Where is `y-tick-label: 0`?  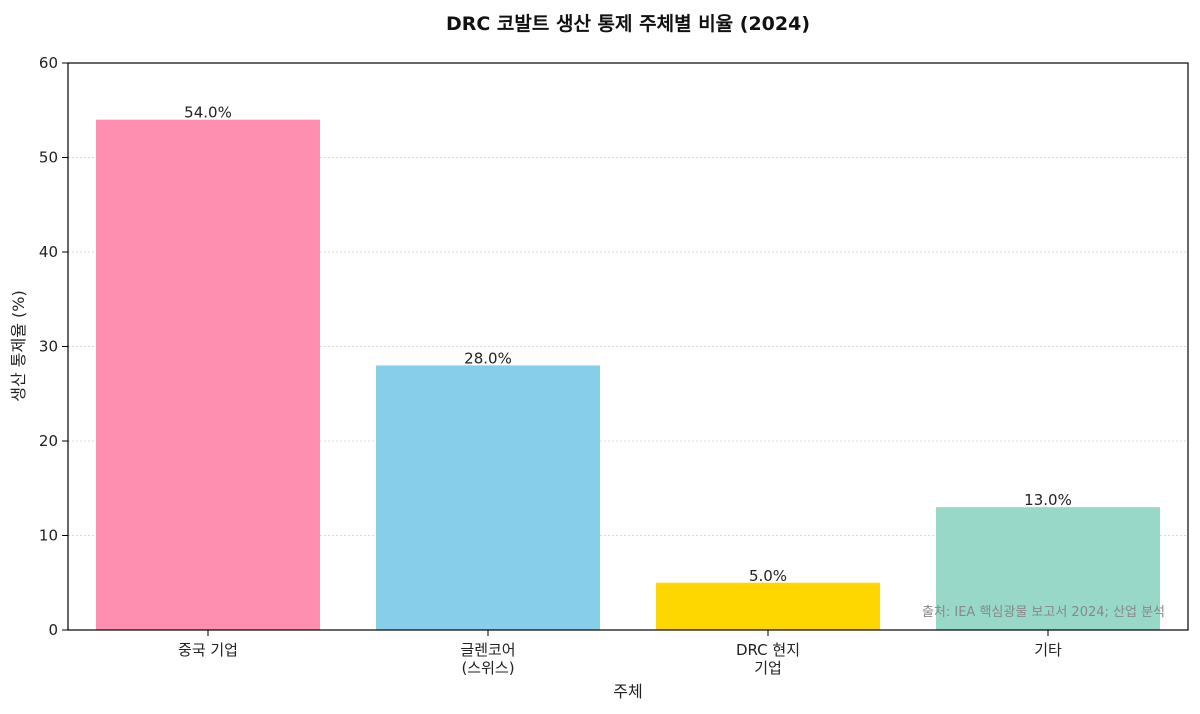 y-tick-label: 0 is located at coordinates (53, 630).